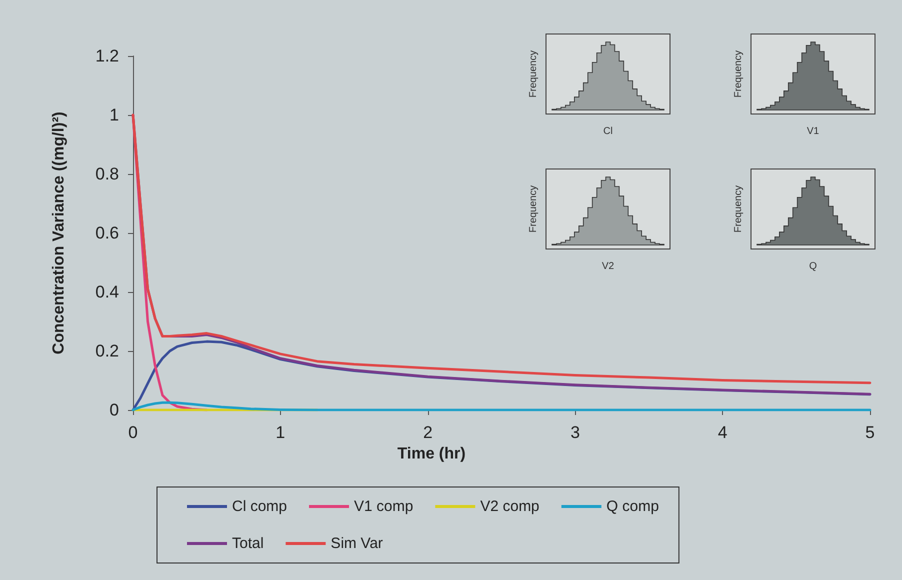 This screenshot has height=580, width=902. Describe the element at coordinates (133, 432) in the screenshot. I see `x-tick-label: 0` at that location.